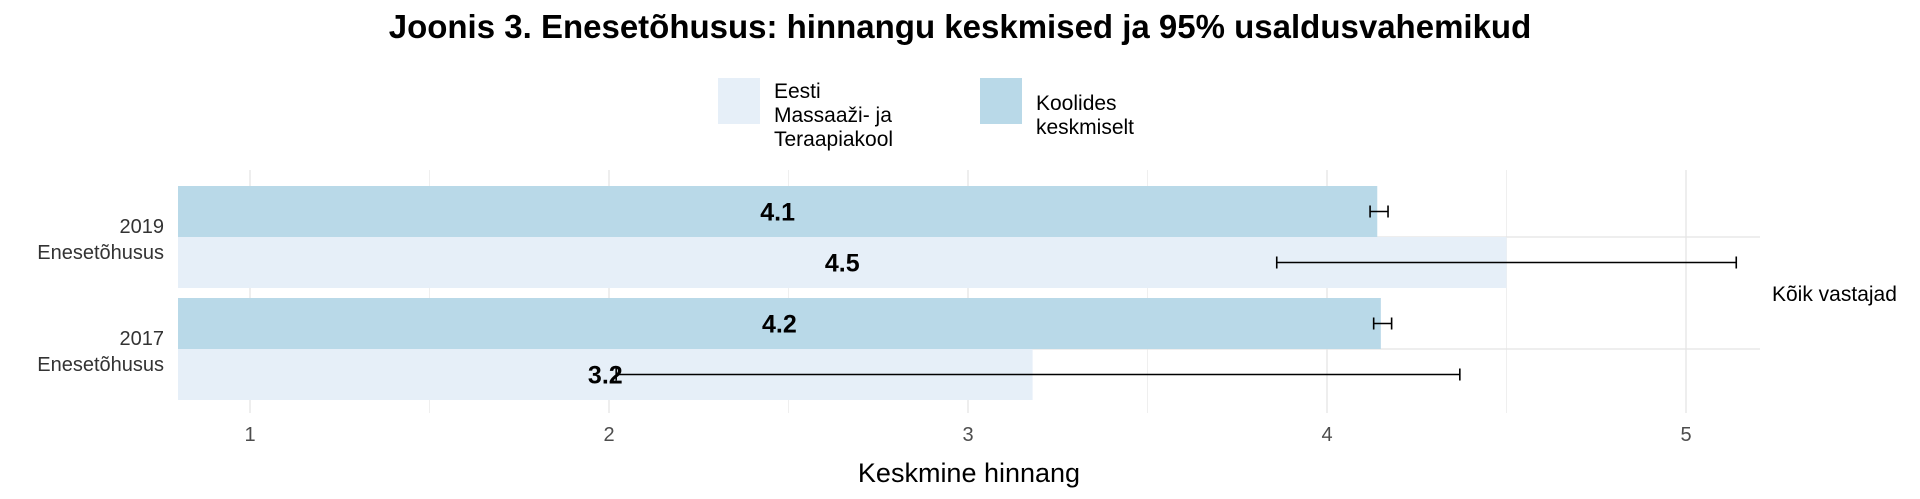 The width and height of the screenshot is (1920, 499). Describe the element at coordinates (842, 264) in the screenshot. I see `data-label: 4.5` at that location.